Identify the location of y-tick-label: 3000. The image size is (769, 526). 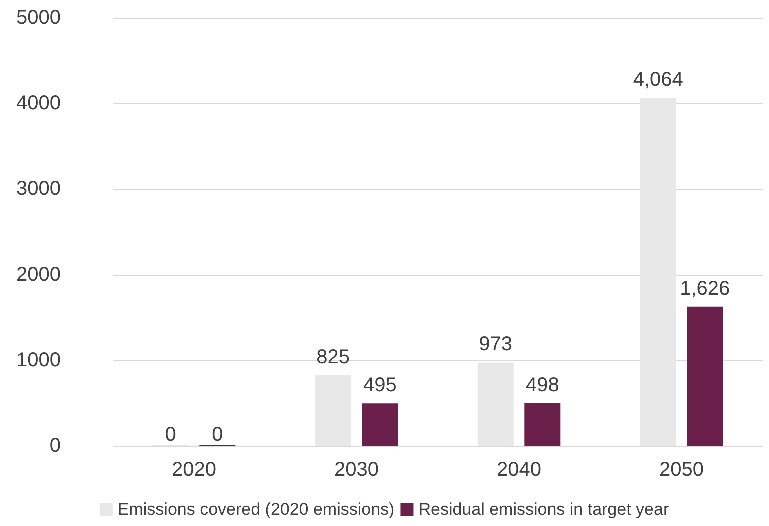
(38, 189).